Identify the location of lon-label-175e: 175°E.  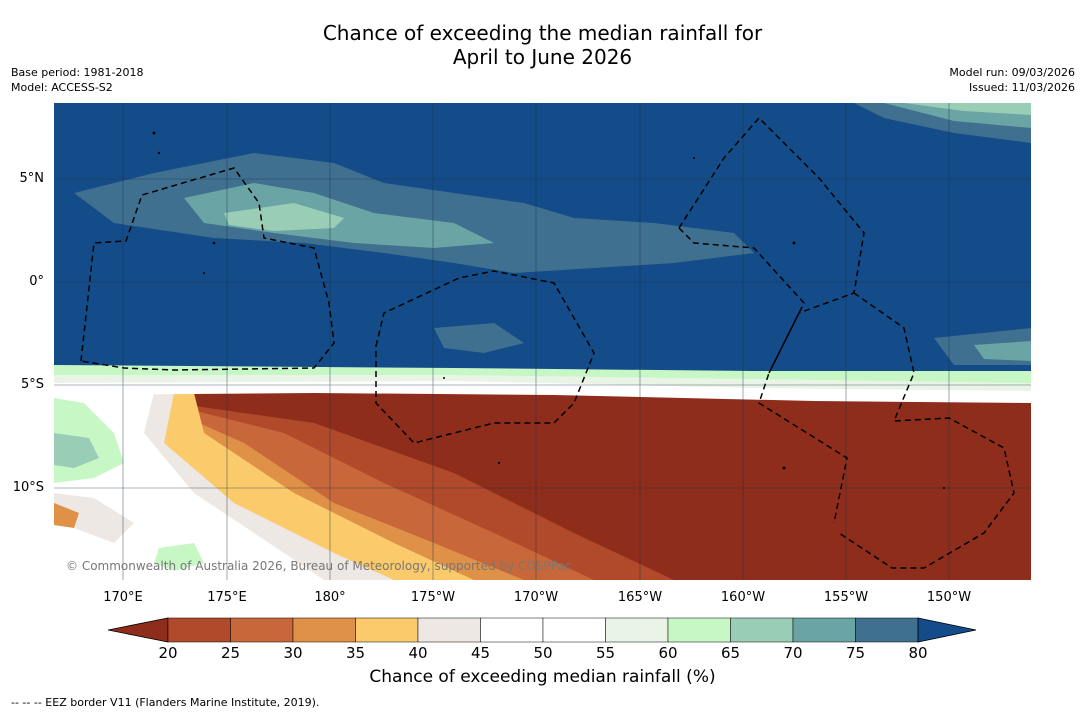
(227, 597).